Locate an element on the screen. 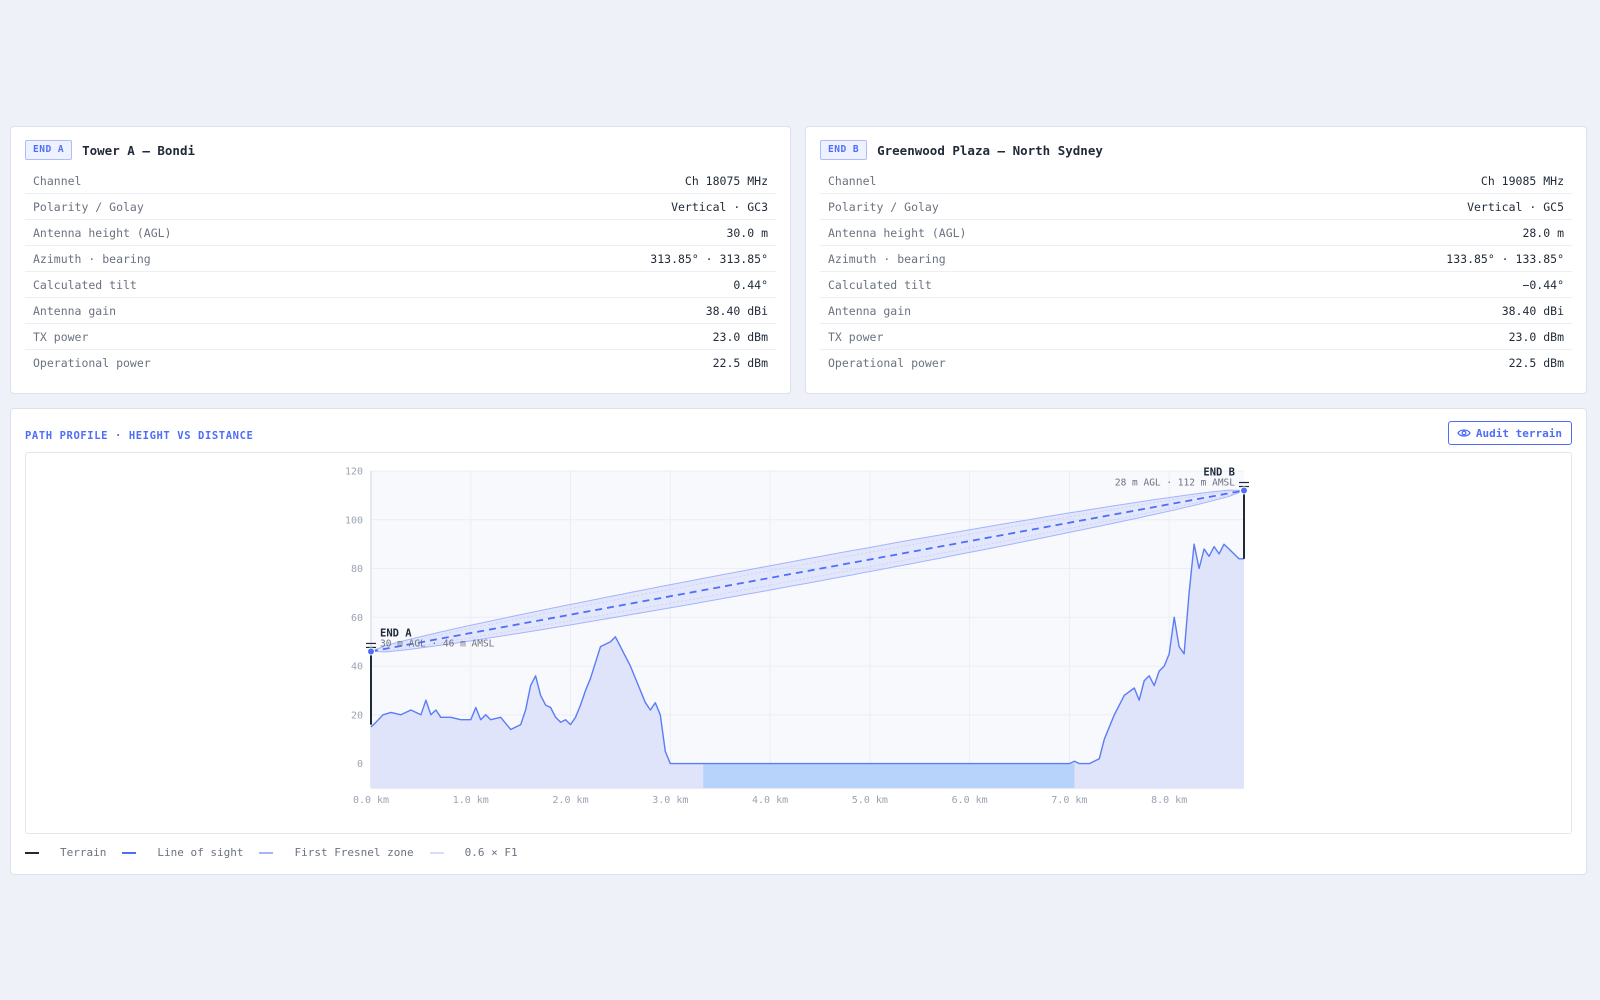  spec-row-tilt: Calculated tilt 0.44° is located at coordinates (400, 285).